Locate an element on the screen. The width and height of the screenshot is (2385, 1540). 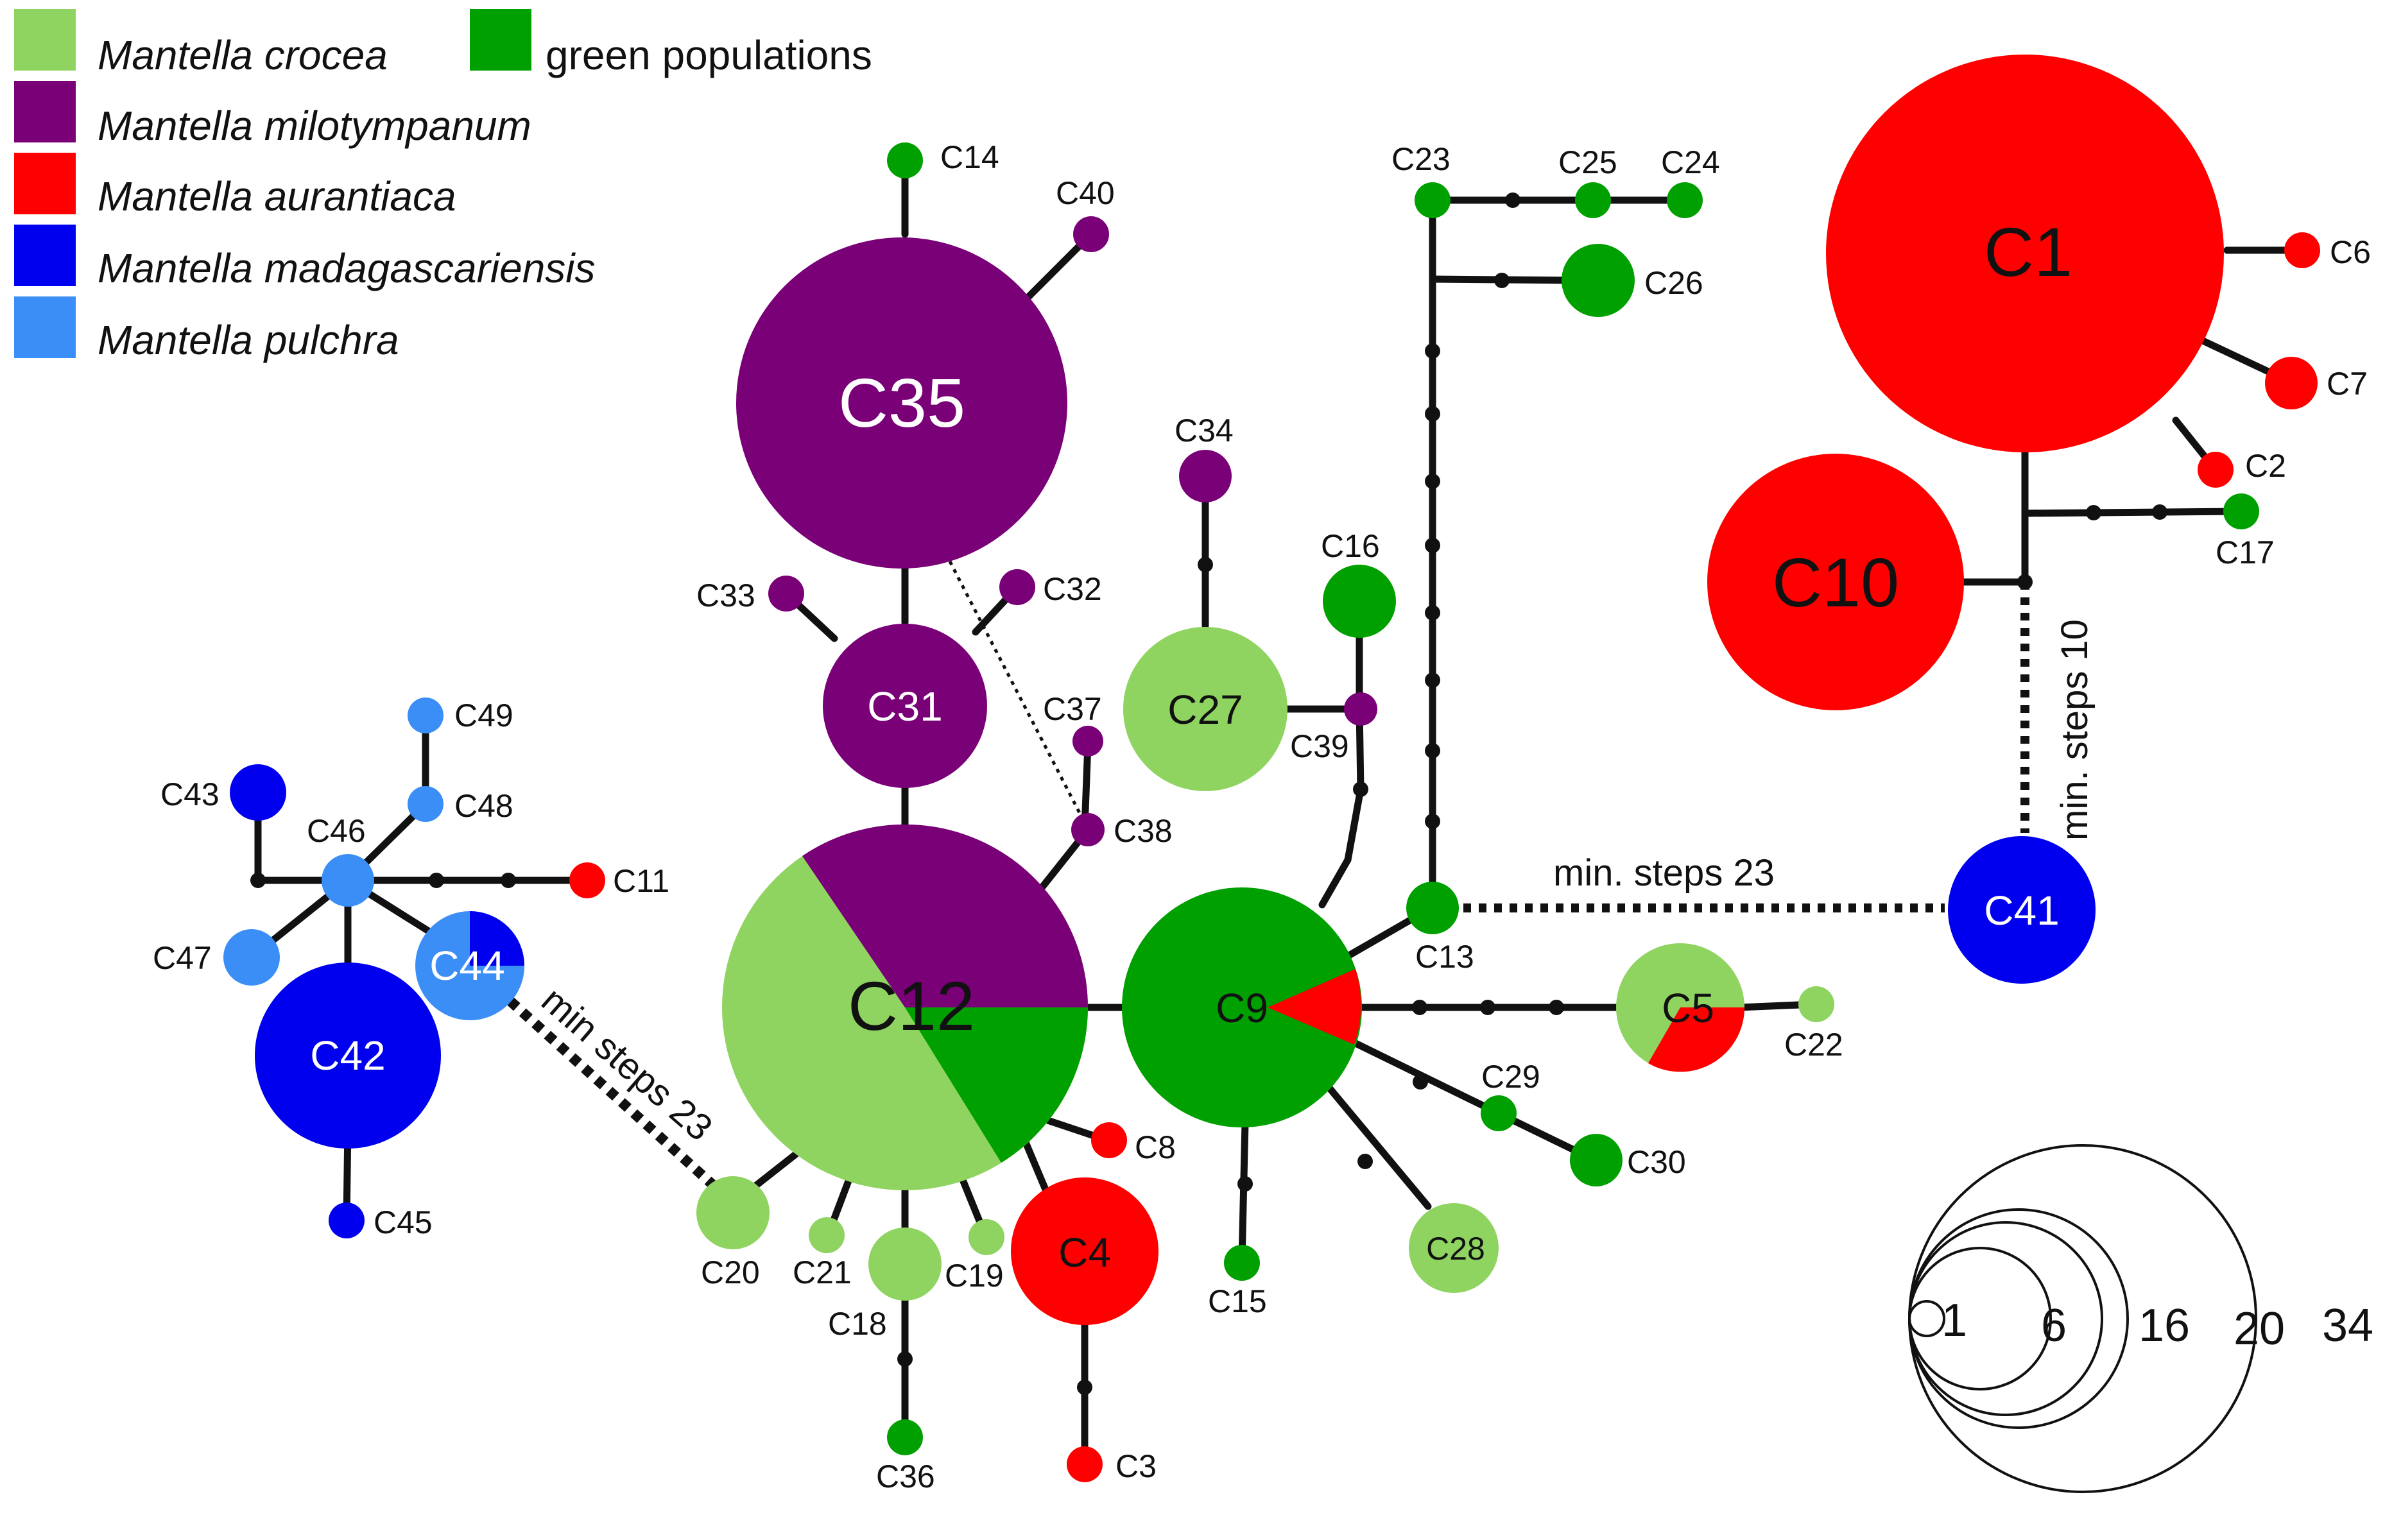
haplotype-node-c30 is located at coordinates (1596, 1160).